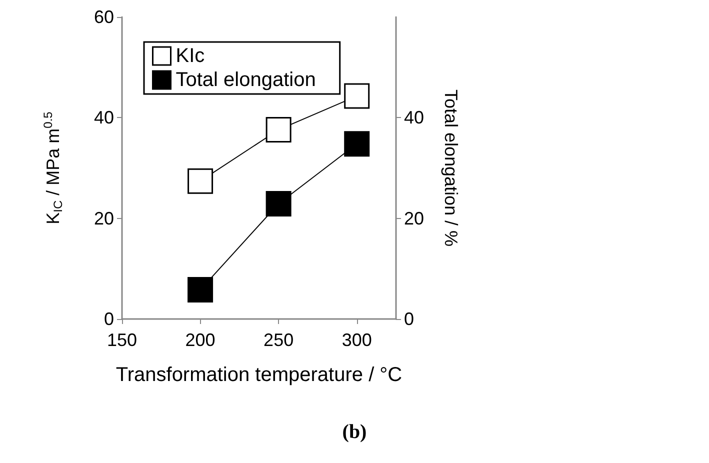  What do you see at coordinates (104, 118) in the screenshot?
I see `y-tick-label: 40` at bounding box center [104, 118].